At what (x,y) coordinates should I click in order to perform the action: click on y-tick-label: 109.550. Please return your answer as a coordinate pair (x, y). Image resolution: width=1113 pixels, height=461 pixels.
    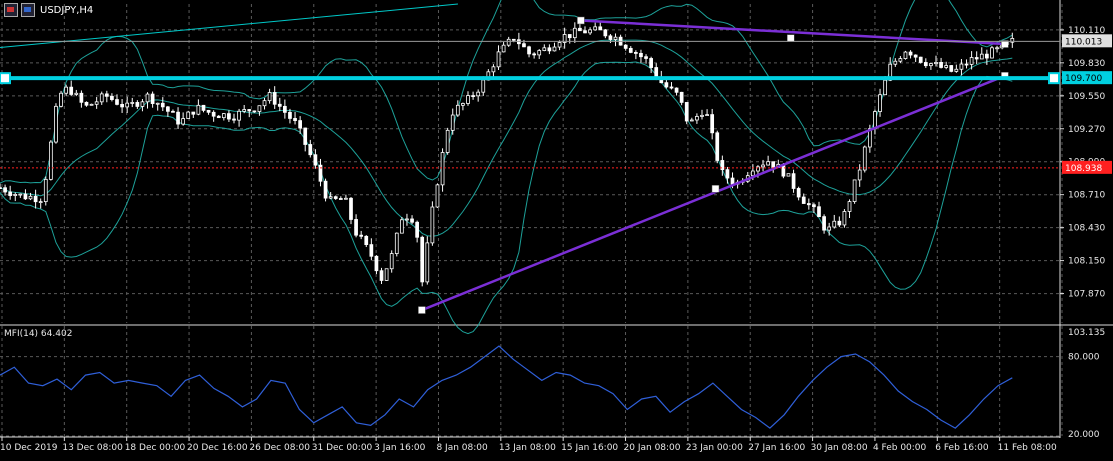
    Looking at the image, I should click on (1086, 97).